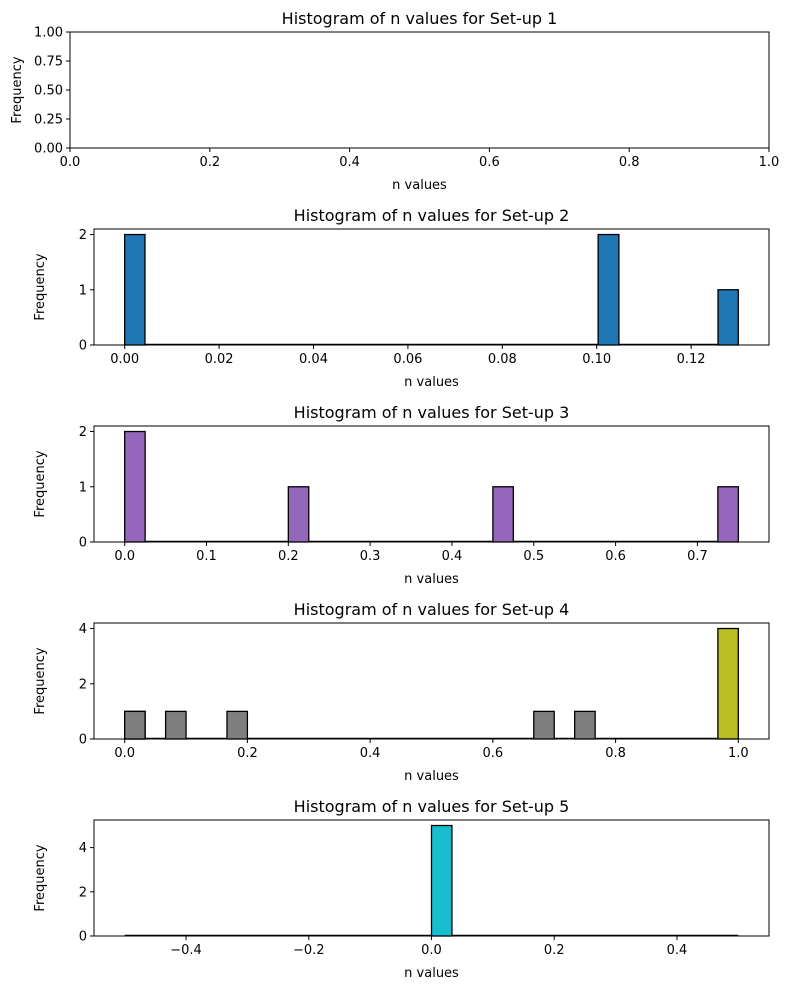  I want to click on x-tick-label: 0.12, so click(691, 359).